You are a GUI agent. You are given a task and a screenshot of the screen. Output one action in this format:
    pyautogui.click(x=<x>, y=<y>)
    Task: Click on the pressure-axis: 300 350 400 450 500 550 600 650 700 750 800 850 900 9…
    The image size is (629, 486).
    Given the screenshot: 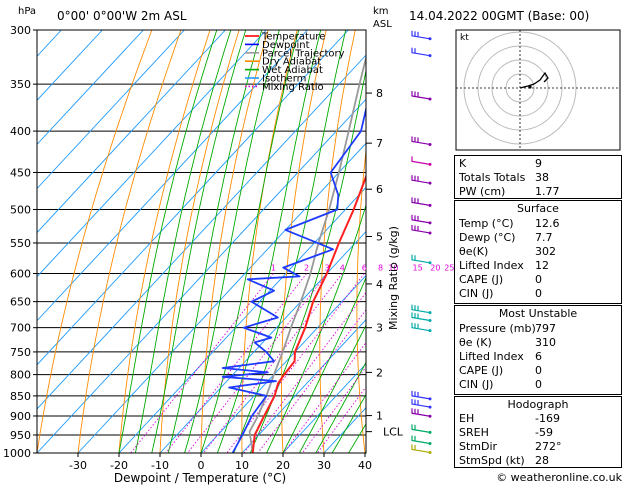 What is the action you would take?
    pyautogui.click(x=20, y=242)
    